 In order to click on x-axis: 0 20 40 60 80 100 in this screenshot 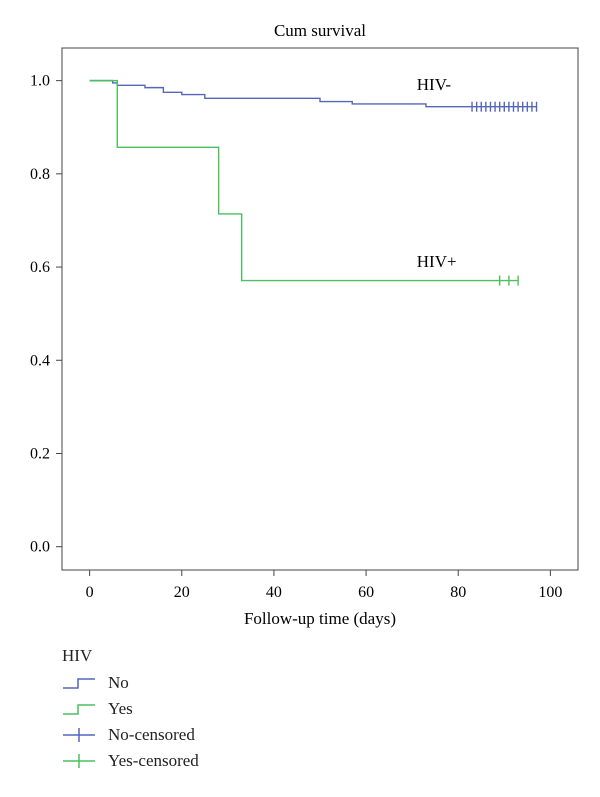, I will do `click(324, 585)`.